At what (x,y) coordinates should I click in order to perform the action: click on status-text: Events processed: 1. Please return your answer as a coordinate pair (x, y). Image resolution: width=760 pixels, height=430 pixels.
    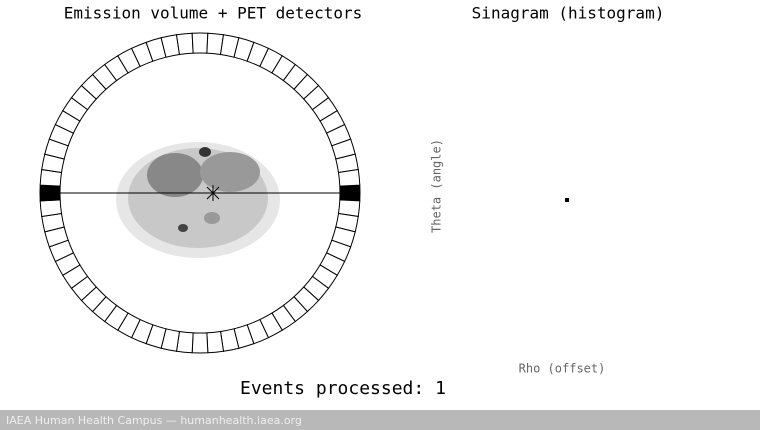
    Looking at the image, I should click on (343, 388).